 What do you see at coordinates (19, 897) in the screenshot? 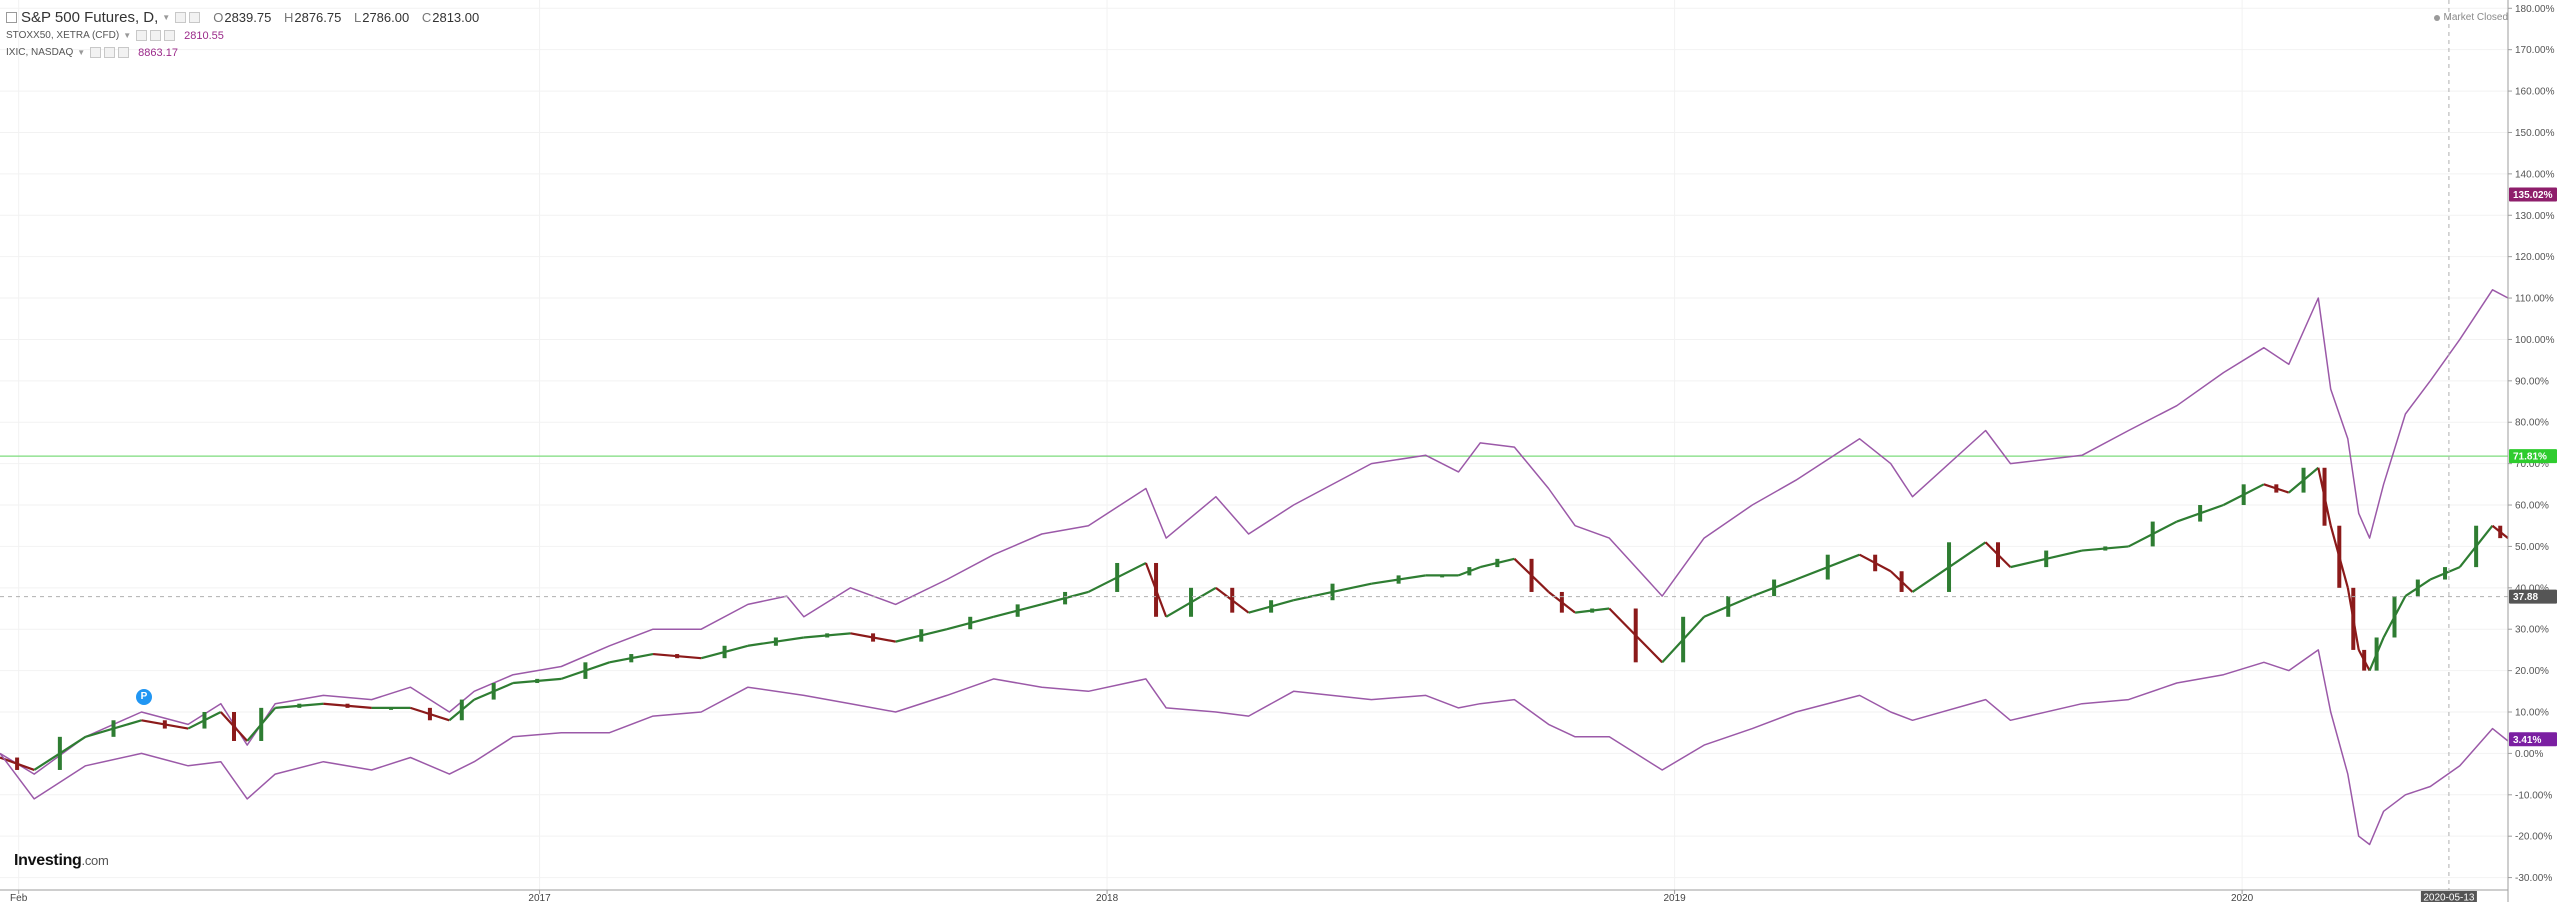
I see `x-tick-label: Feb` at bounding box center [19, 897].